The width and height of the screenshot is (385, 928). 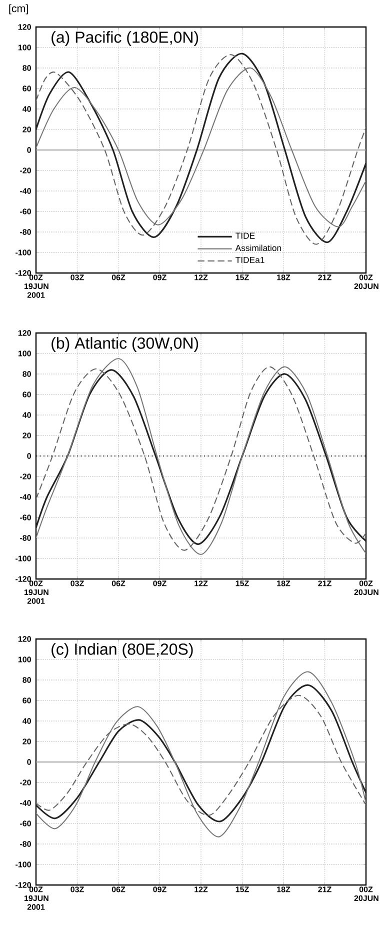 What do you see at coordinates (125, 38) in the screenshot?
I see `chart-title: (a) Pacific (180E,0N)` at bounding box center [125, 38].